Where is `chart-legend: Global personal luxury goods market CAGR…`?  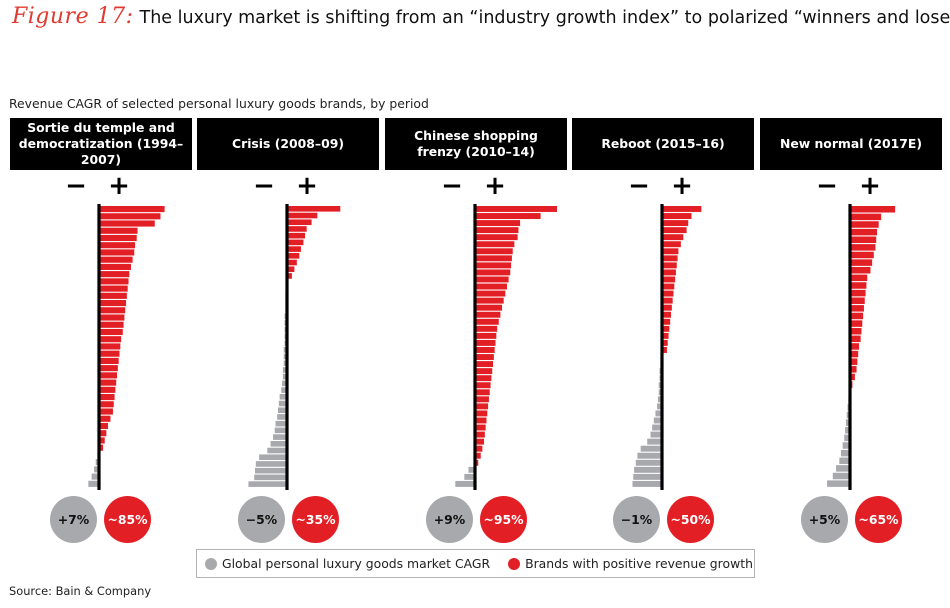
chart-legend: Global personal luxury goods market CAGR… is located at coordinates (475, 563).